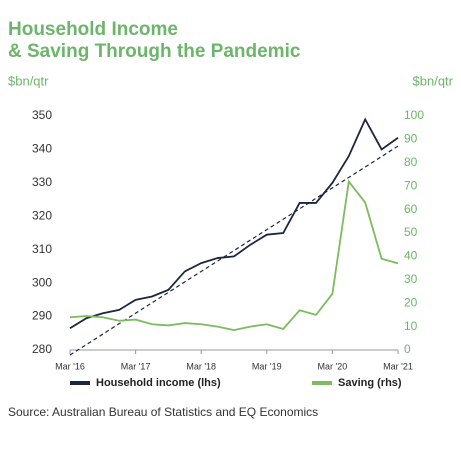 Image resolution: width=461 pixels, height=451 pixels. Describe the element at coordinates (42, 182) in the screenshot. I see `y-tick-label: 330` at that location.